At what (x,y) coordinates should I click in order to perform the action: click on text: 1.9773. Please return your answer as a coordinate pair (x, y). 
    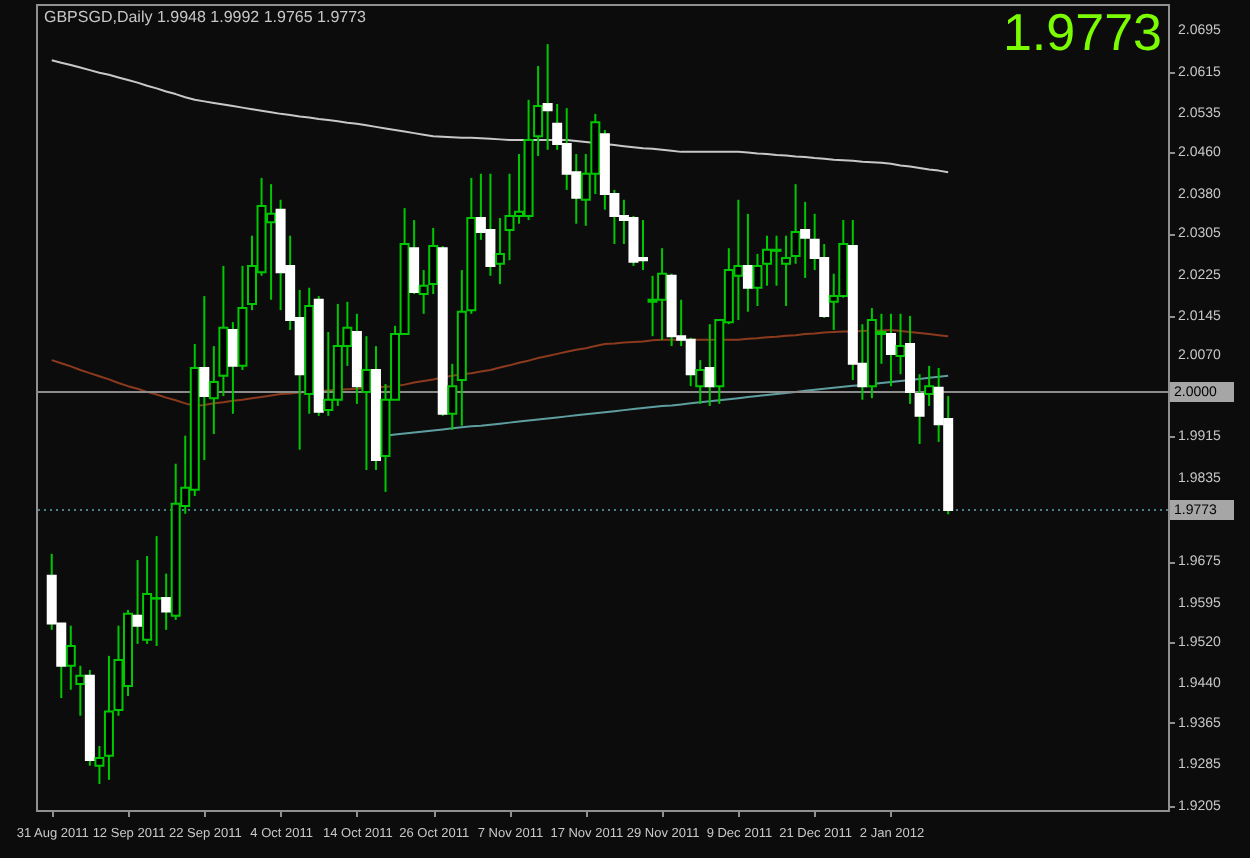
    Looking at the image, I should click on (1082, 32).